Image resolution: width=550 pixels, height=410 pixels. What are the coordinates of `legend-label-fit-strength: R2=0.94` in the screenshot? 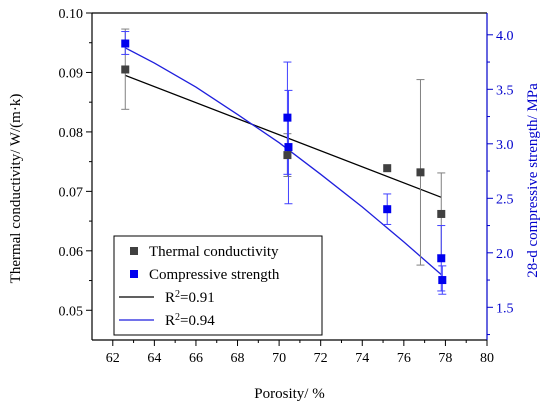 It's located at (190, 321).